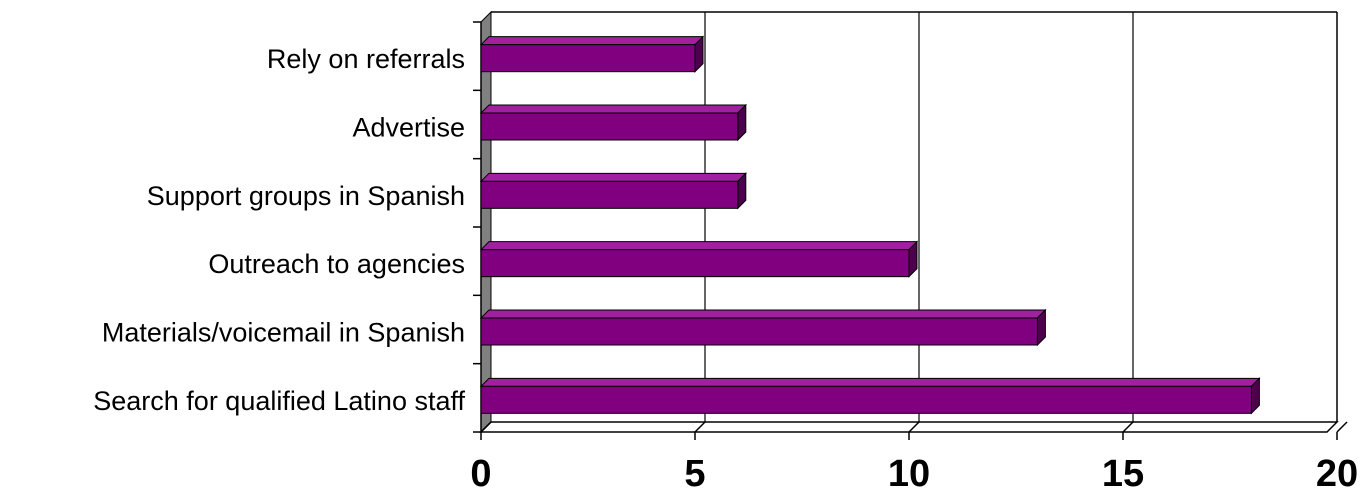 The image size is (1364, 492). I want to click on category-label: Advertise, so click(408, 128).